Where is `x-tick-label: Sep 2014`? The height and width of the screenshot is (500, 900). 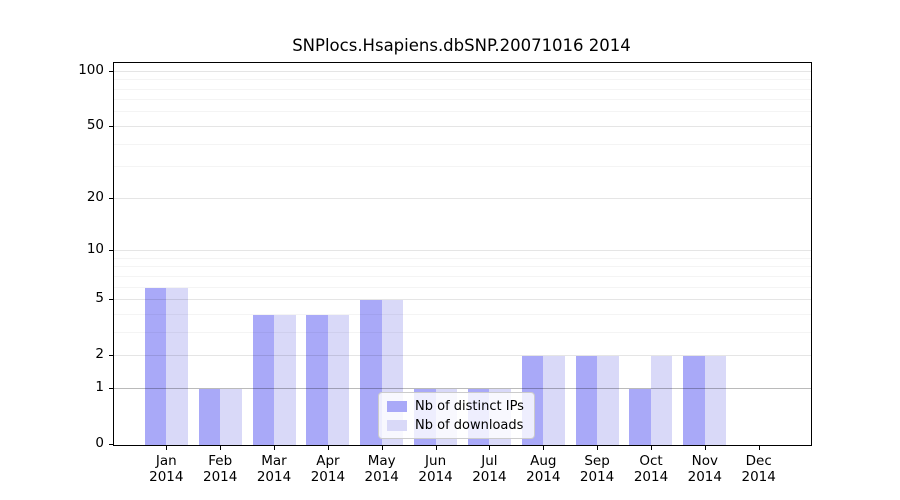
x-tick-label: Sep 2014 is located at coordinates (597, 469).